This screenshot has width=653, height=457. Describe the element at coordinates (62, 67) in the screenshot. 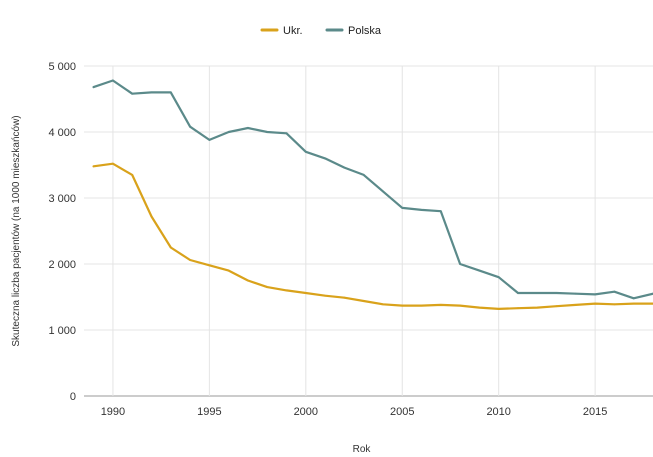

I see `y-tick-label: 5 000` at that location.